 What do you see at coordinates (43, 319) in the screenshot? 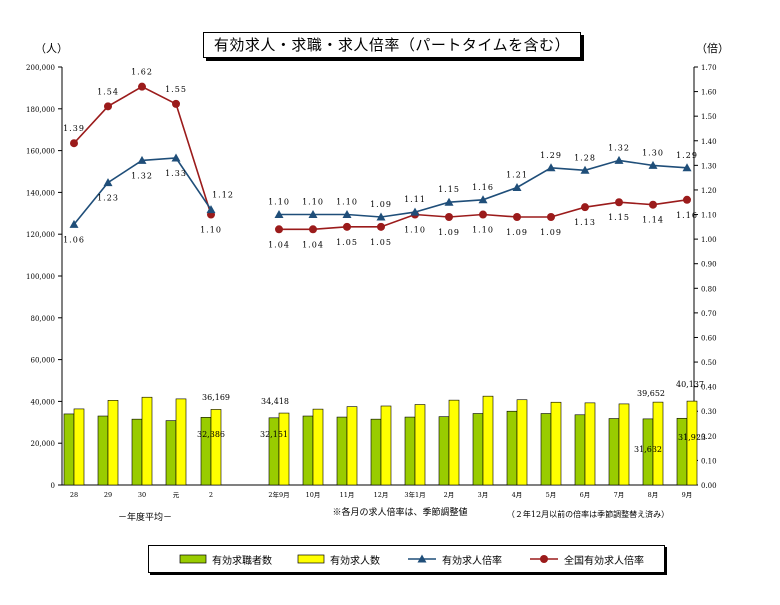
I see `left-tick-label: 80,000` at bounding box center [43, 319].